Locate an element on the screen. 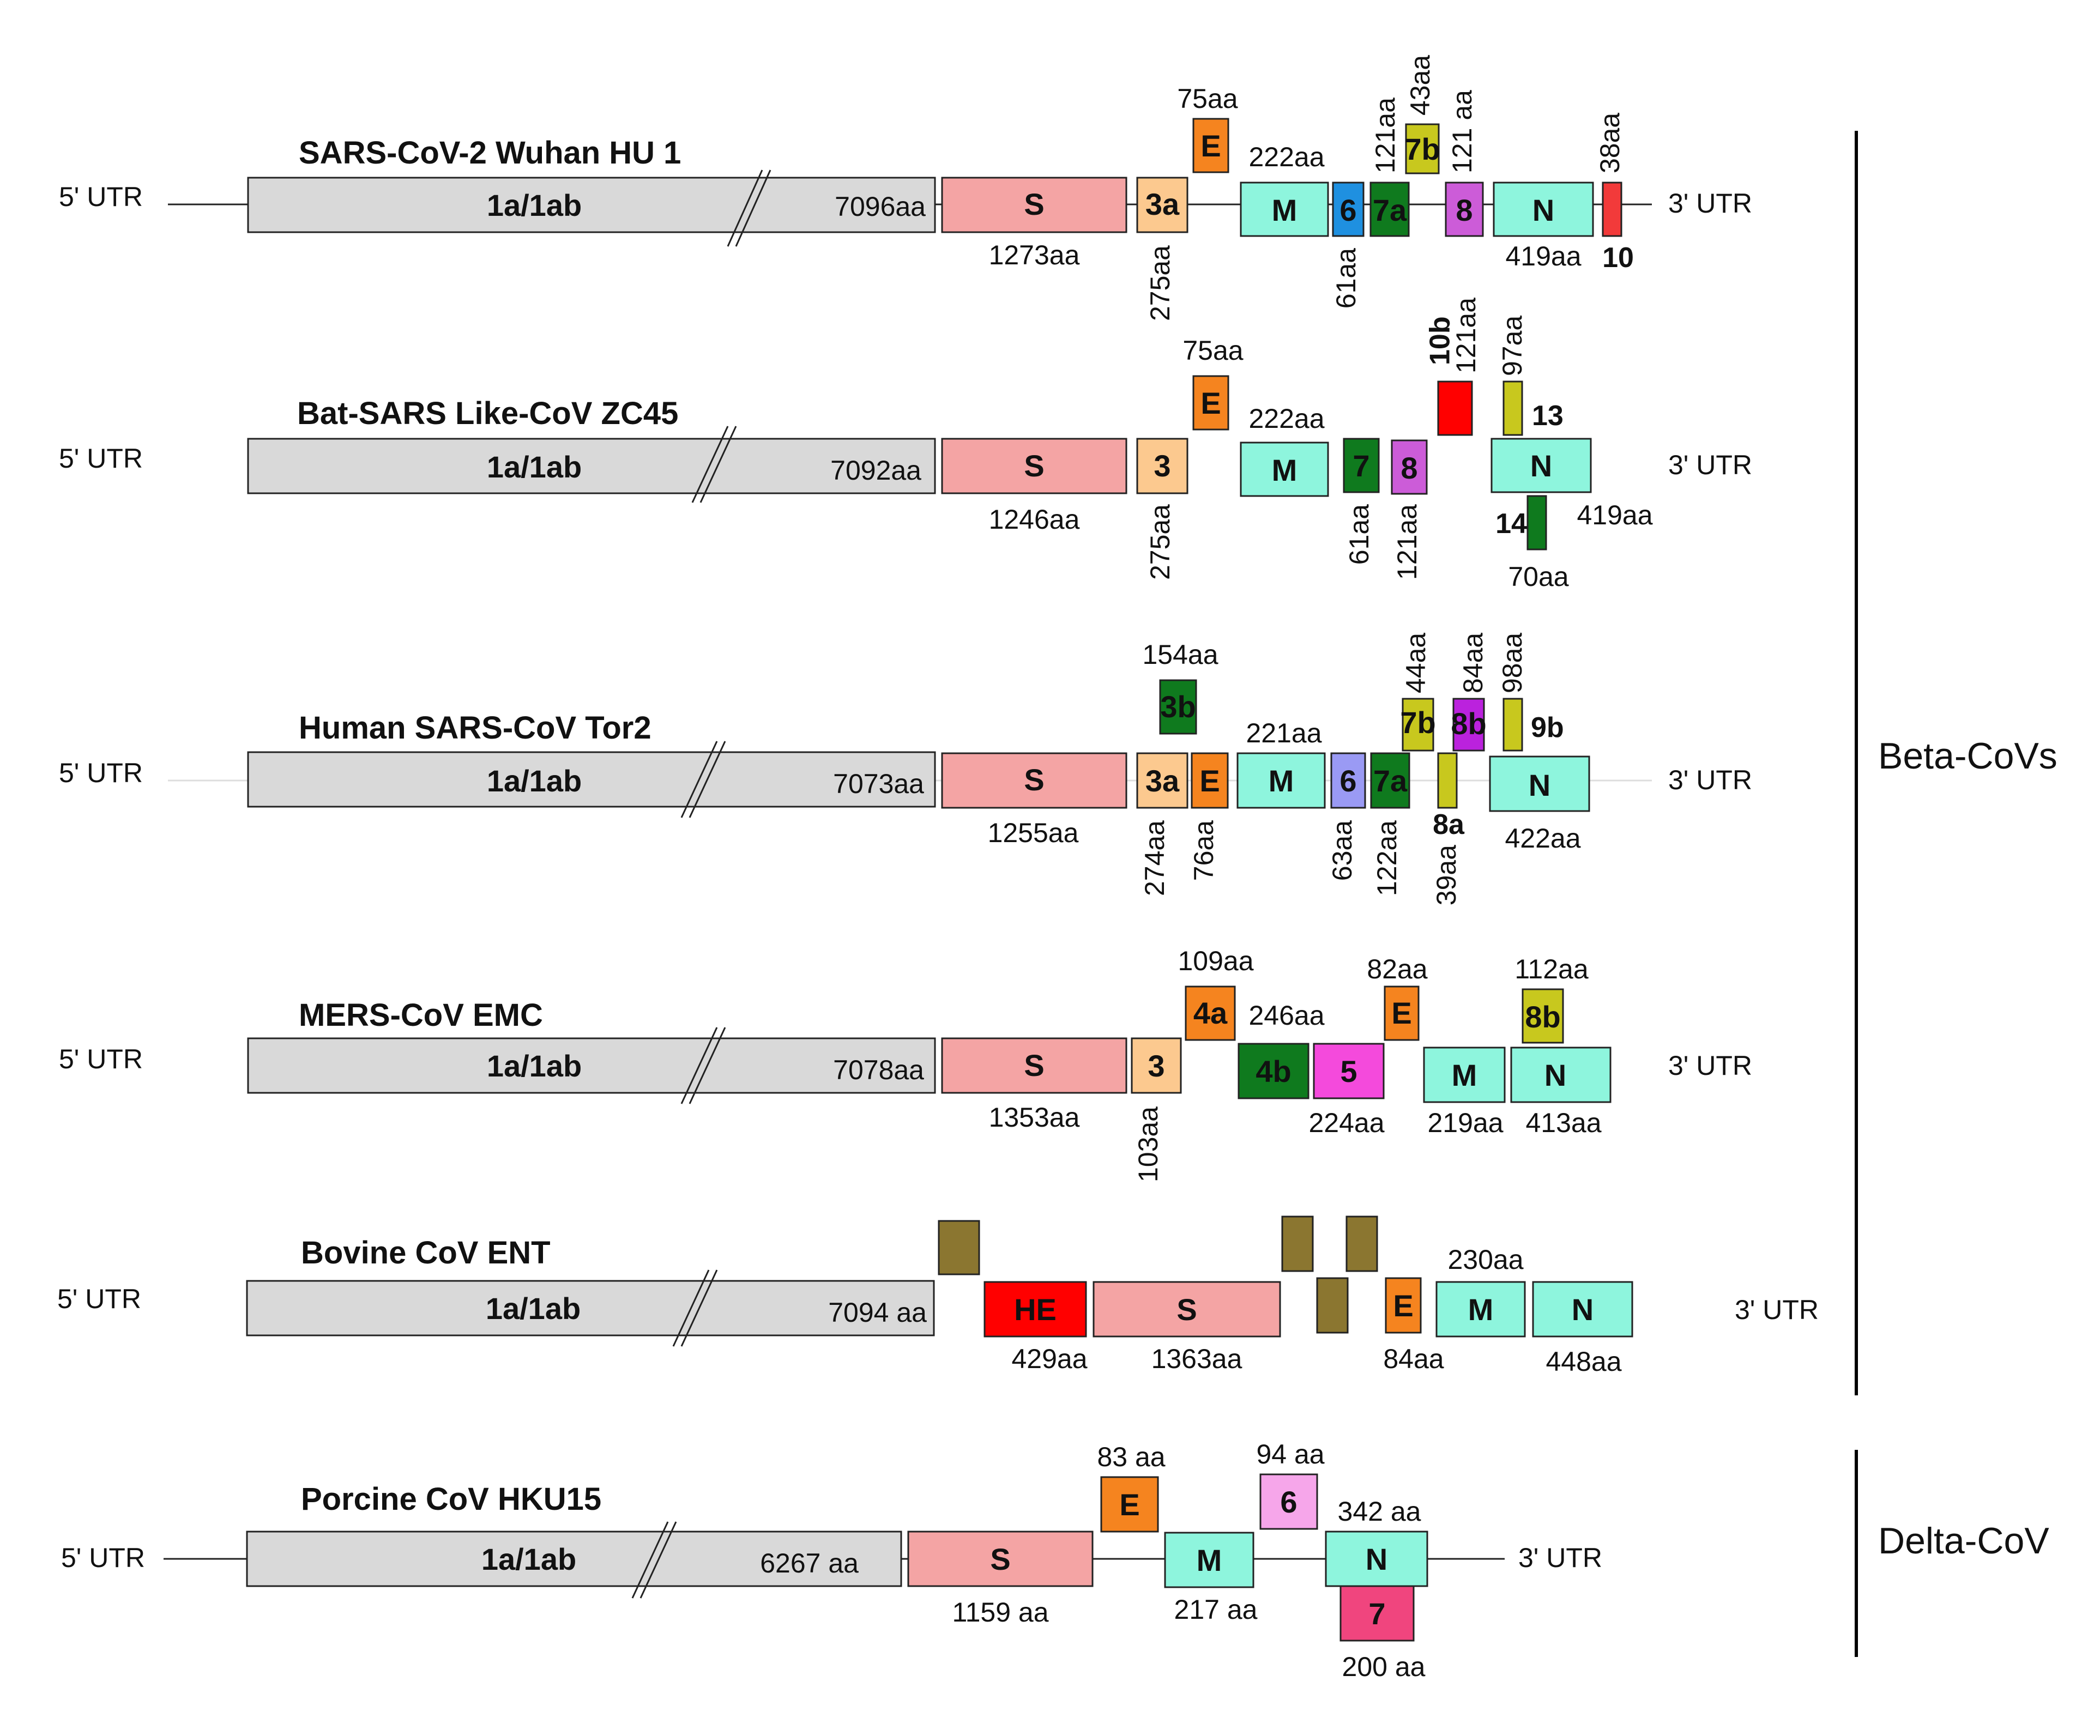 The height and width of the screenshot is (1736, 2100). beta-cov-group-label: Beta-CoVs is located at coordinates (1967, 756).